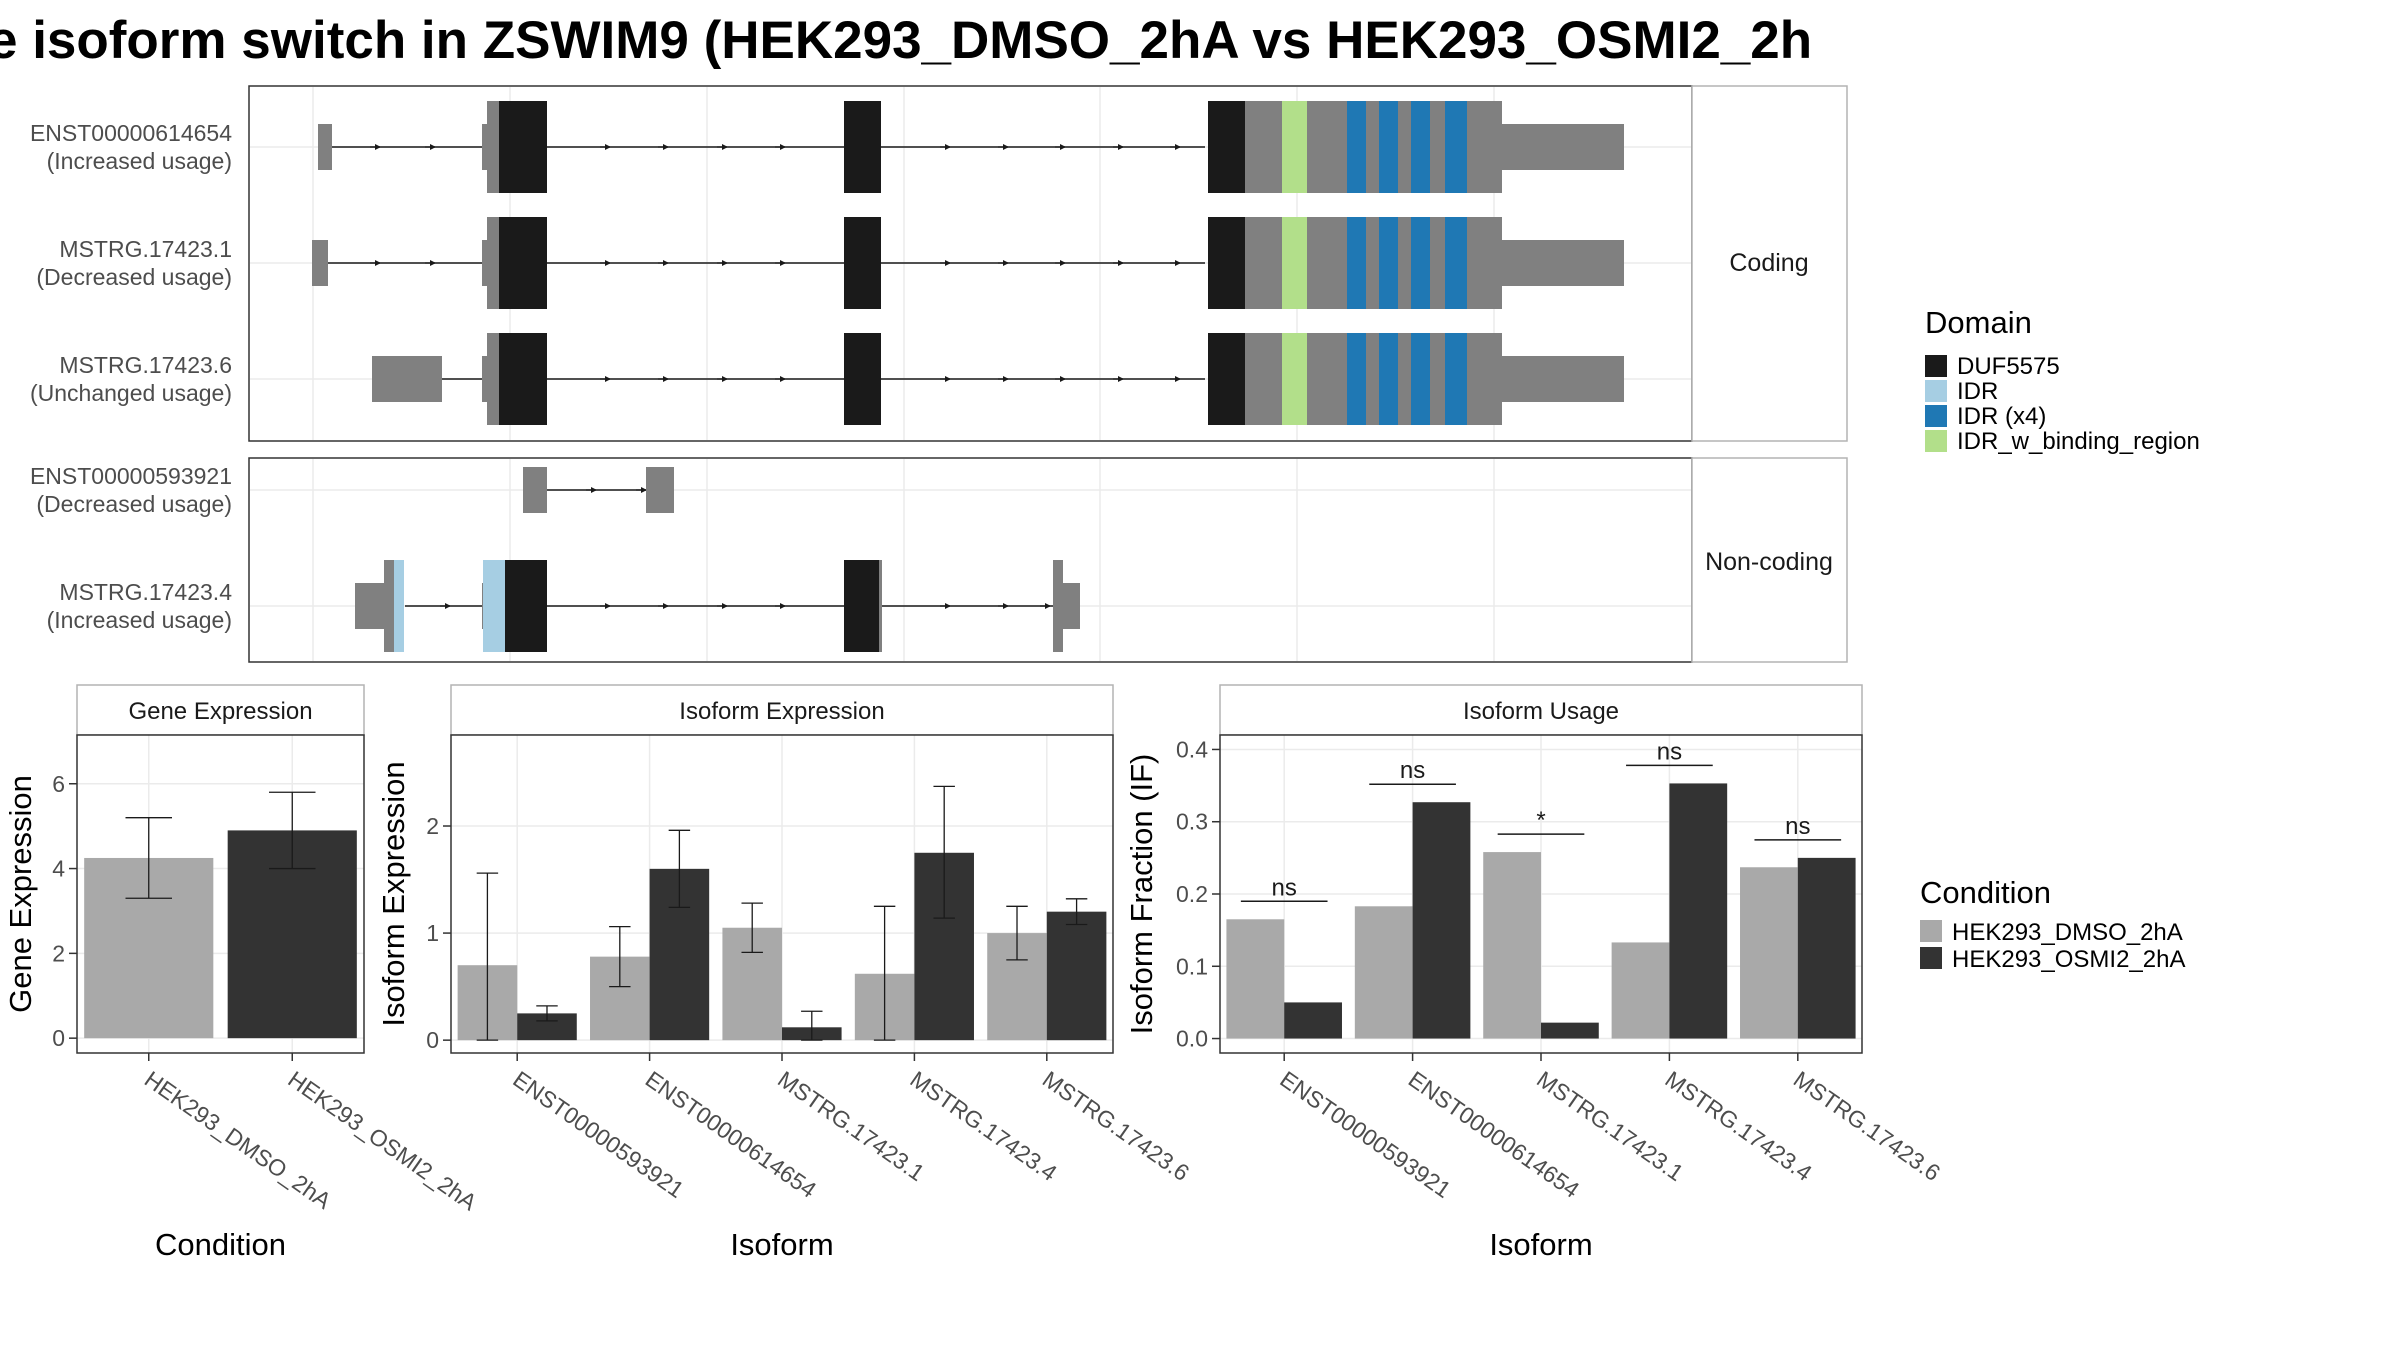  I want to click on y-tick-label: 0.1, so click(1192, 966).